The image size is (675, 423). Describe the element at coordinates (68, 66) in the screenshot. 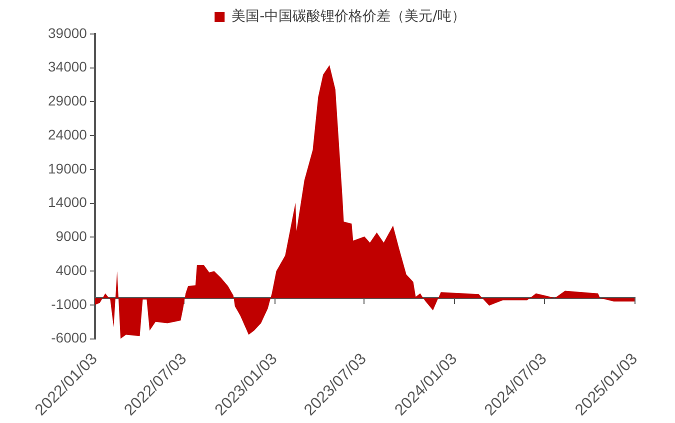

I see `y-tick-label: 34000` at that location.